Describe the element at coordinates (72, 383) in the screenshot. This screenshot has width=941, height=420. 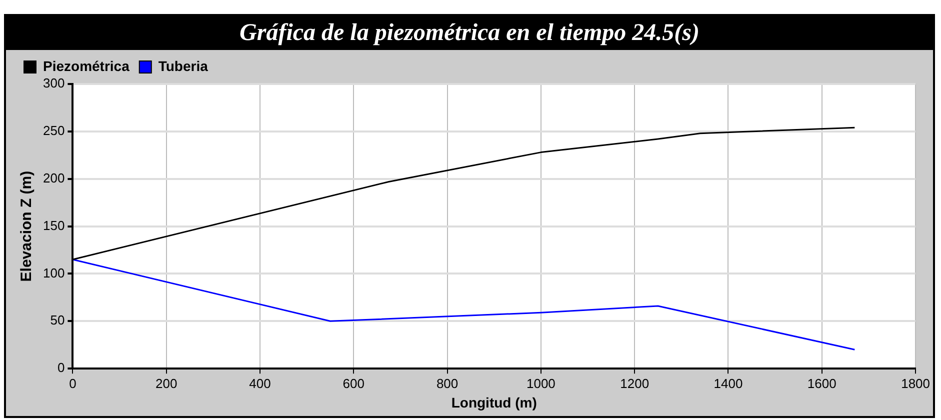
I see `x-tick-label: 0` at that location.